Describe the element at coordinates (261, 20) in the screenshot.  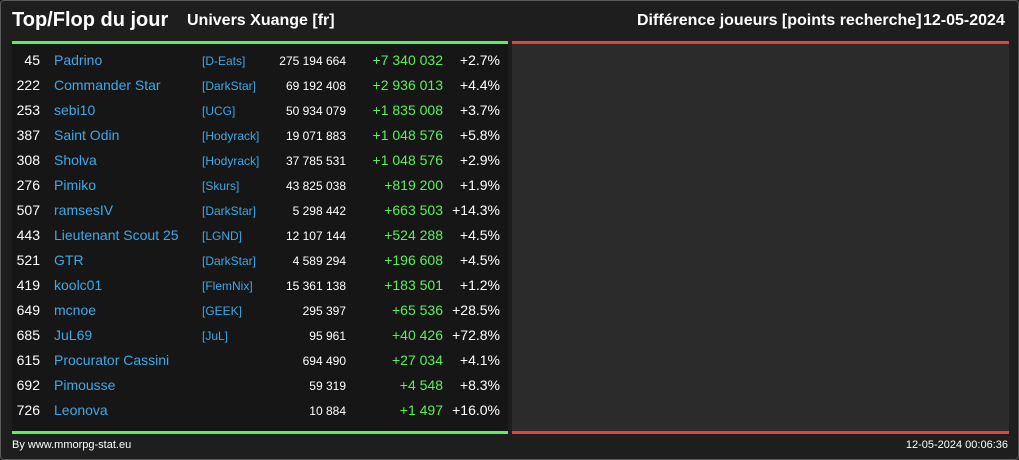
I see `universe-label: Univers Xuange [fr]` at that location.